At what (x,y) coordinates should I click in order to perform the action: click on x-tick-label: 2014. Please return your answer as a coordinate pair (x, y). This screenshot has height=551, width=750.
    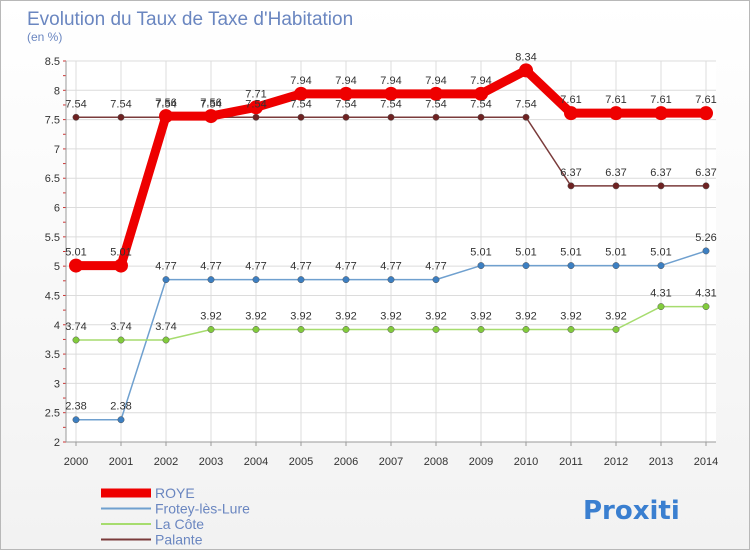
    Looking at the image, I should click on (706, 462).